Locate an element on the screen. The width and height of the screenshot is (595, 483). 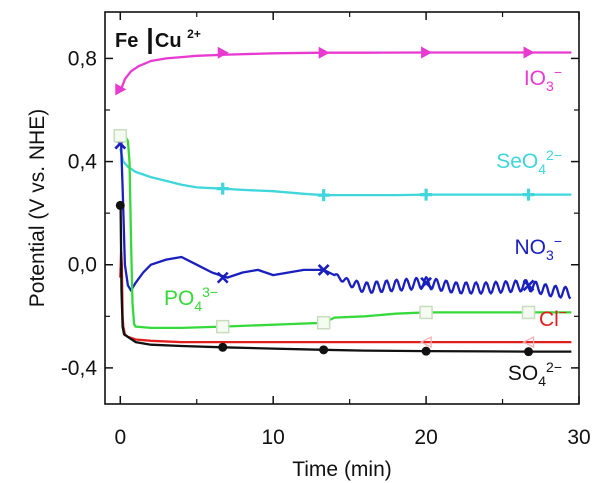
title-ion: Cu is located at coordinates (168, 41).